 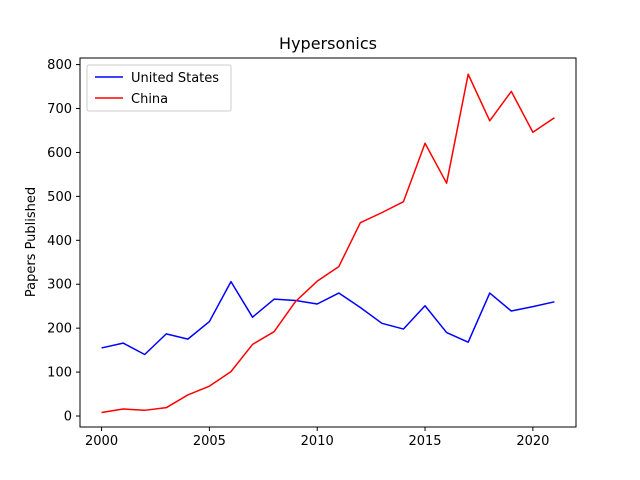 I want to click on y-tick-label: 700, so click(x=59, y=109).